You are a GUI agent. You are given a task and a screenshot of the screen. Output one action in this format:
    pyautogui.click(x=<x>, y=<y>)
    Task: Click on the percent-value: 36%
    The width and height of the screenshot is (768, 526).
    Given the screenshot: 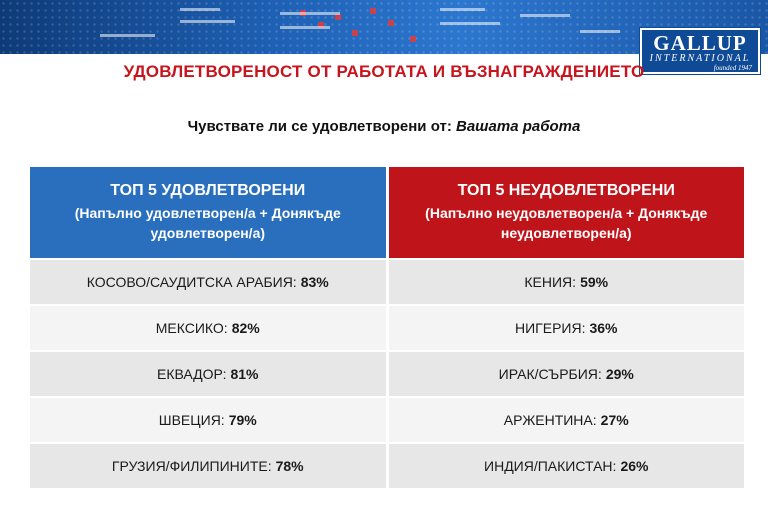 What is the action you would take?
    pyautogui.click(x=603, y=328)
    